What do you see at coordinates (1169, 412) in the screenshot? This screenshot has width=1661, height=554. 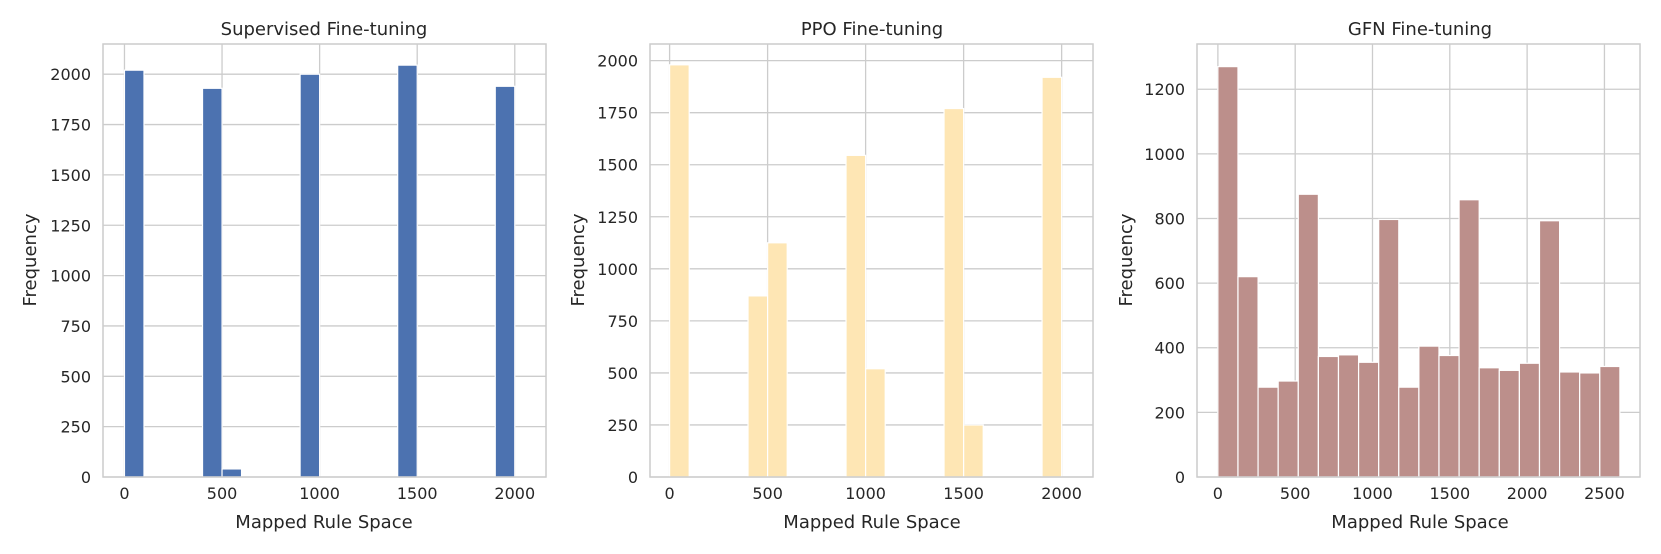 I see `y-tick-label: 200` at bounding box center [1169, 412].